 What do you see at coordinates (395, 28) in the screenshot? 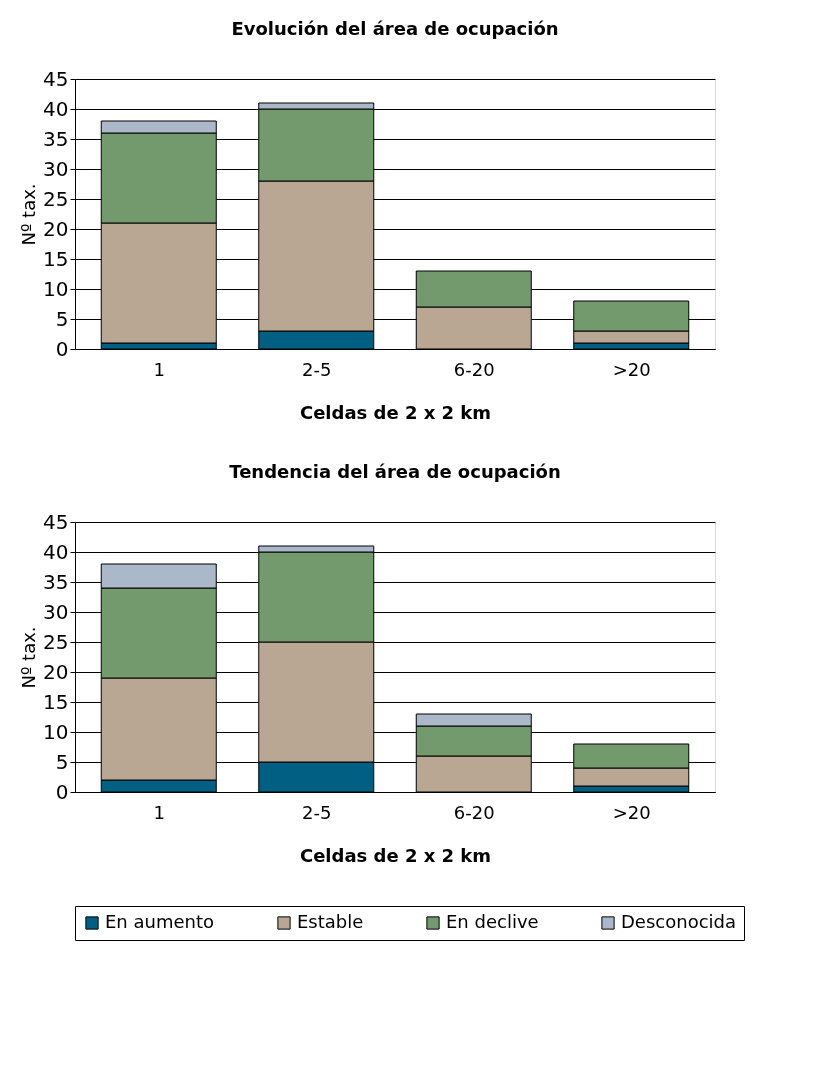
I see `chart-title: Evolución del área de ocupación` at bounding box center [395, 28].